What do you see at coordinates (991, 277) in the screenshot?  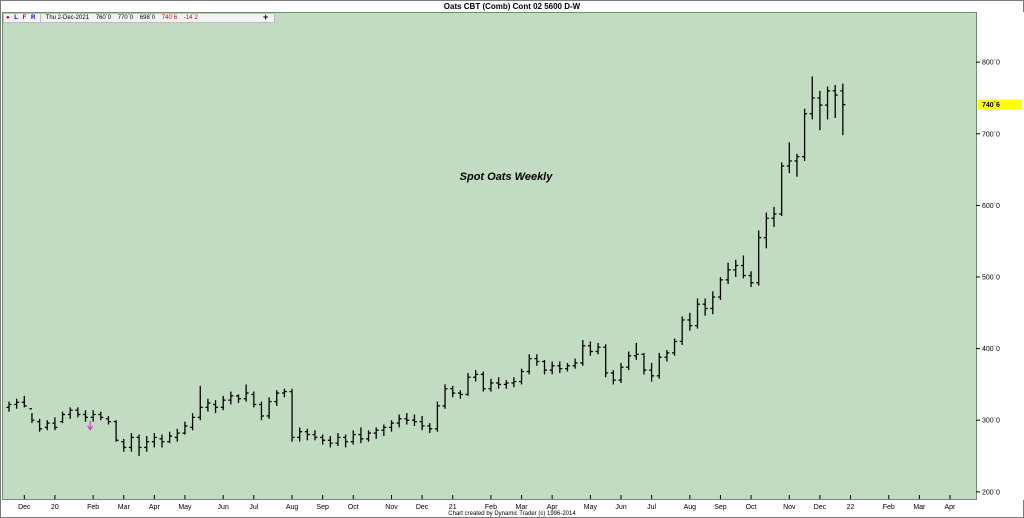 I see `y-tick-label: 500`0` at bounding box center [991, 277].